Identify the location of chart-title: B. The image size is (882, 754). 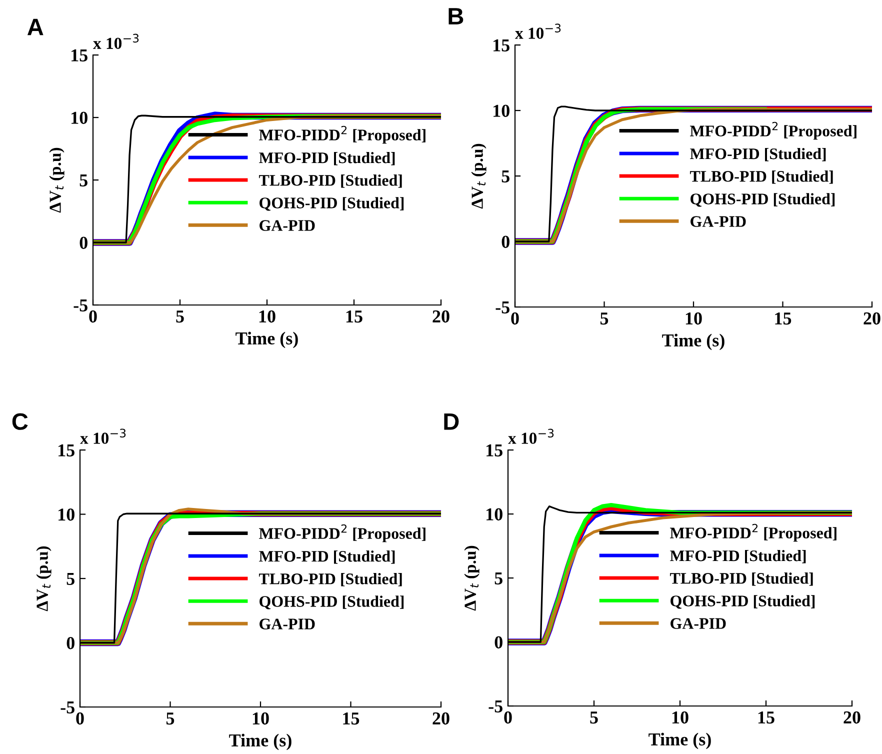
(456, 16).